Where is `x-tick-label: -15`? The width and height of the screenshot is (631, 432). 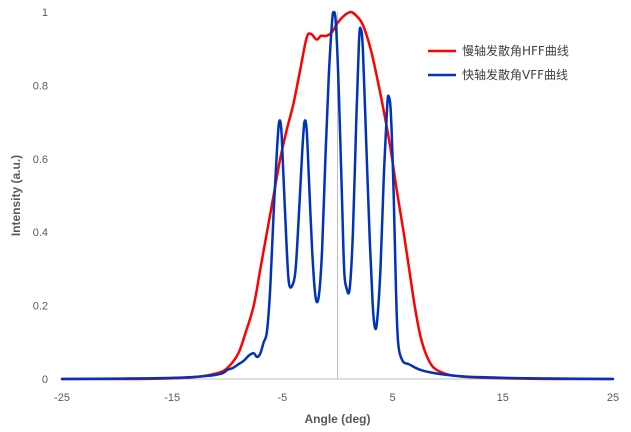 x-tick-label: -15 is located at coordinates (172, 398).